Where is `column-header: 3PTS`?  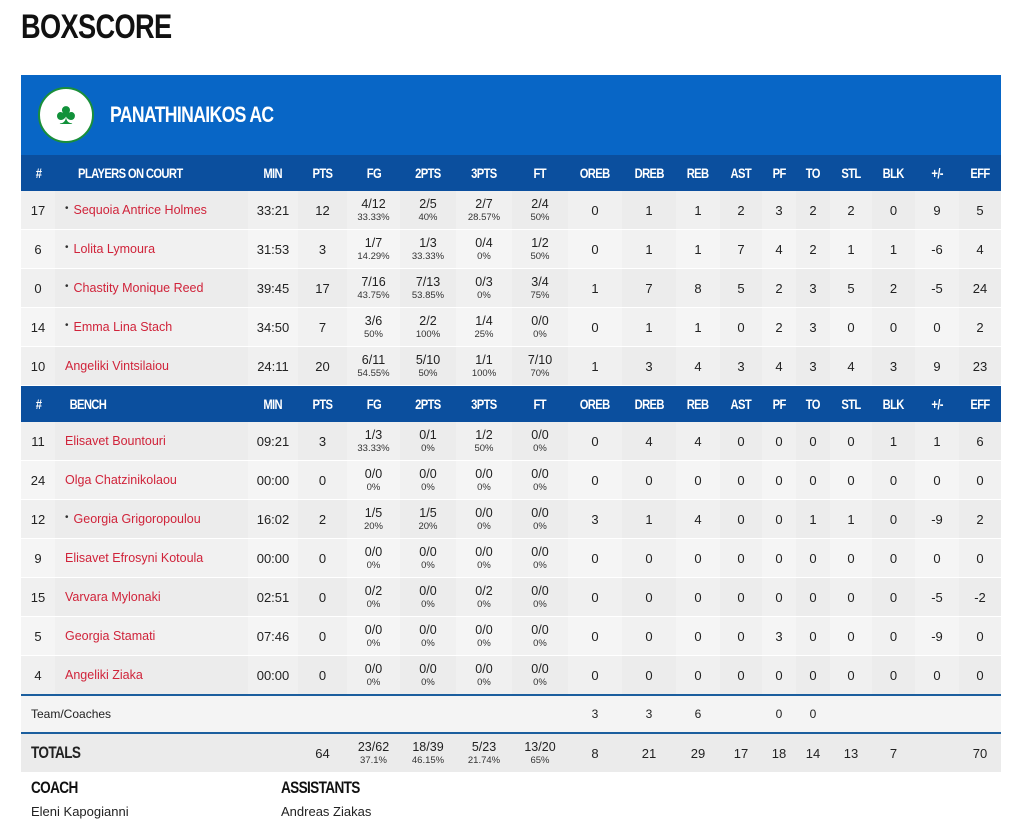 column-header: 3PTS is located at coordinates (484, 403).